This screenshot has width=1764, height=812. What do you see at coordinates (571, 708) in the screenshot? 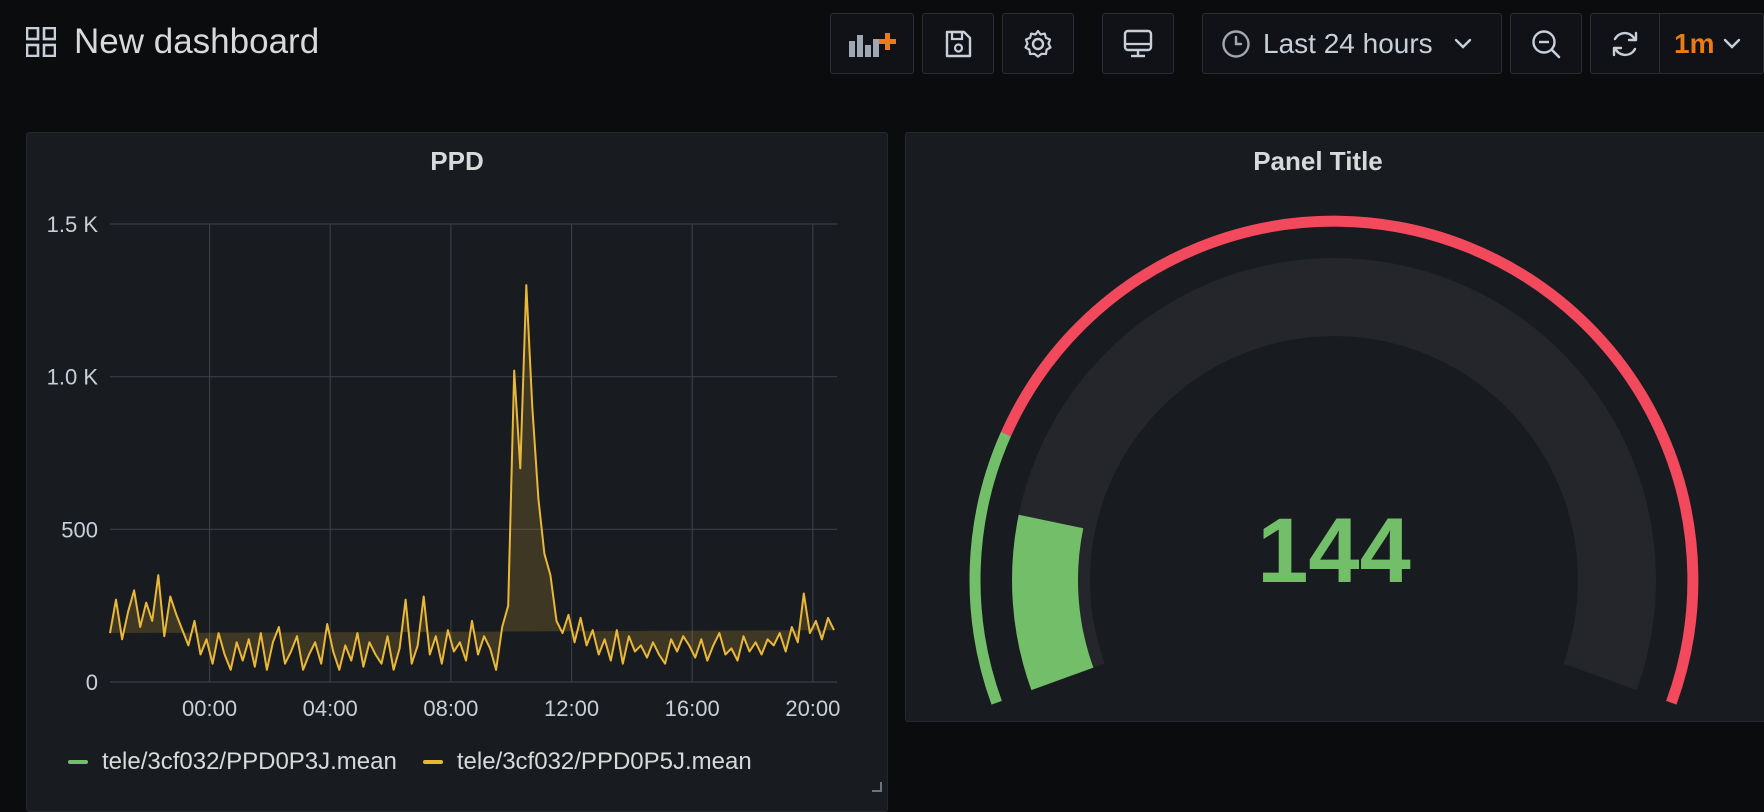
I see `x-tick-label: 12:00` at bounding box center [571, 708].